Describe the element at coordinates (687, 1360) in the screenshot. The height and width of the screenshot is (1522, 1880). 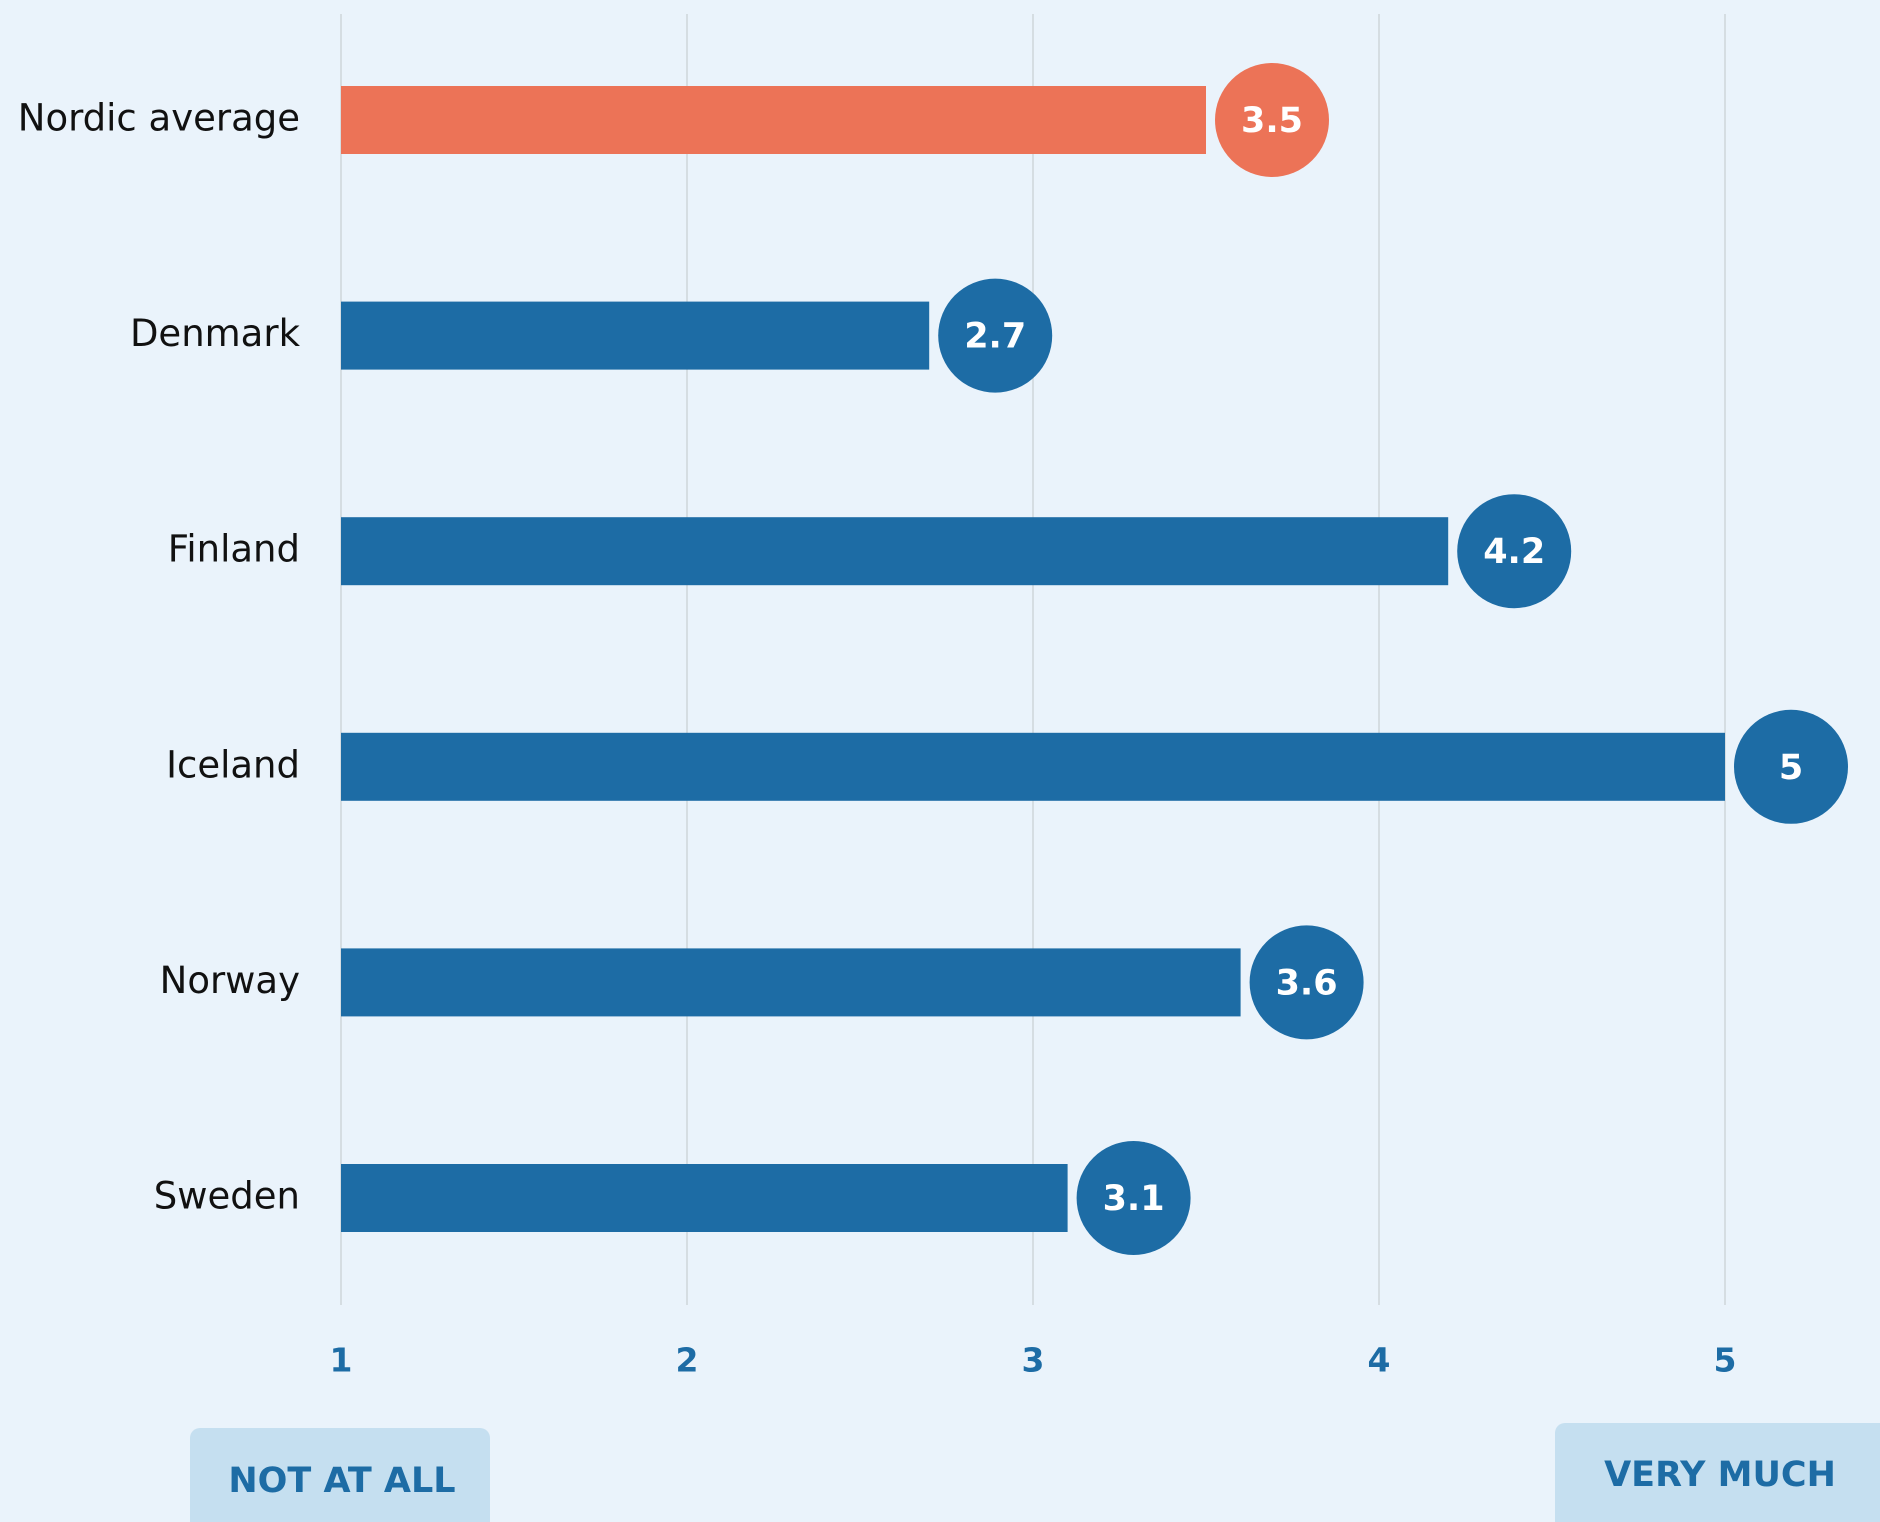
I see `x-tick-label: 2` at that location.